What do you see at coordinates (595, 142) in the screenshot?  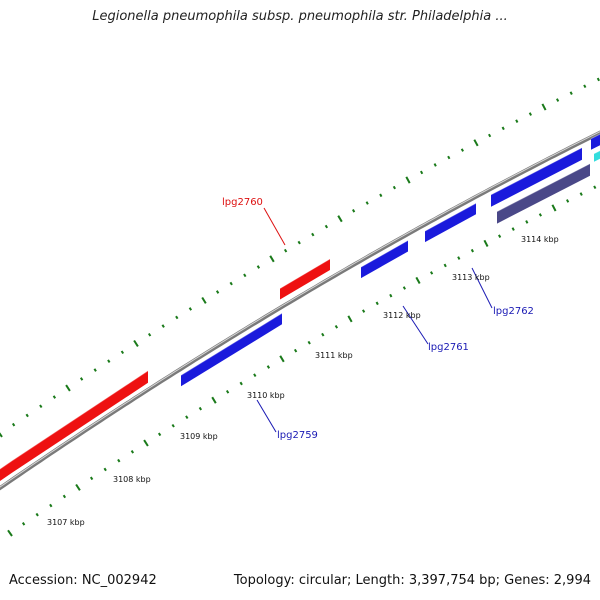 I see `gene-reverse-edge` at bounding box center [595, 142].